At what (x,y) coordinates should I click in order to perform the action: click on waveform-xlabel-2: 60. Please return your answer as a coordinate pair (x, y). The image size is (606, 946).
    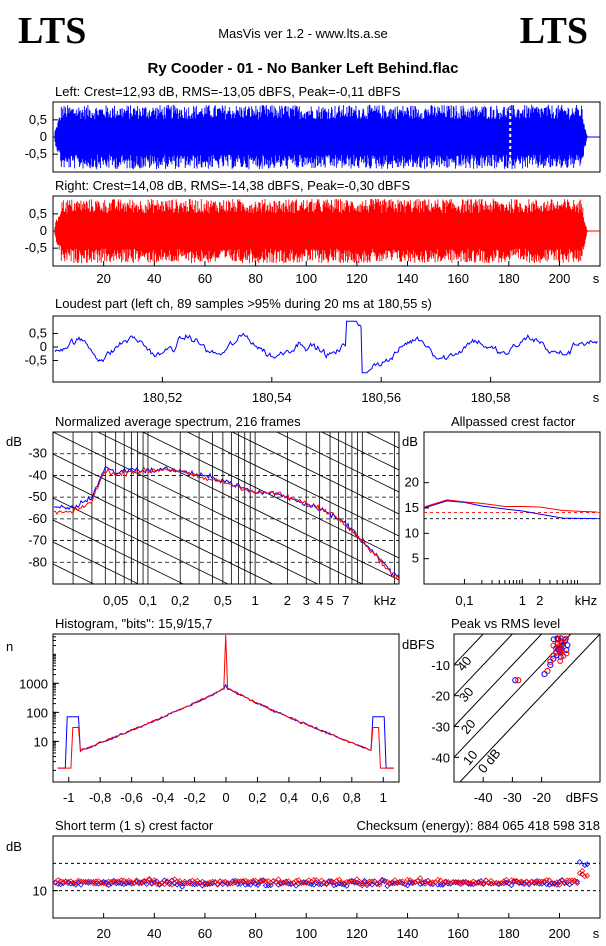
    Looking at the image, I should click on (205, 278).